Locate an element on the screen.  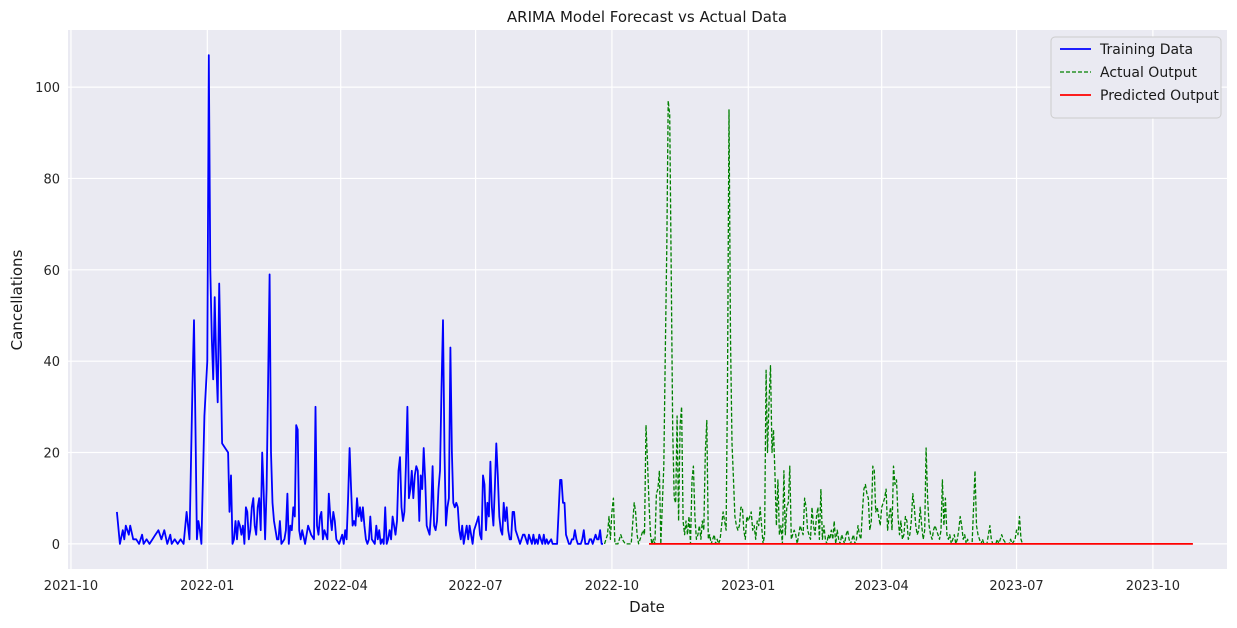
y-tick-label: 40 is located at coordinates (51, 362).